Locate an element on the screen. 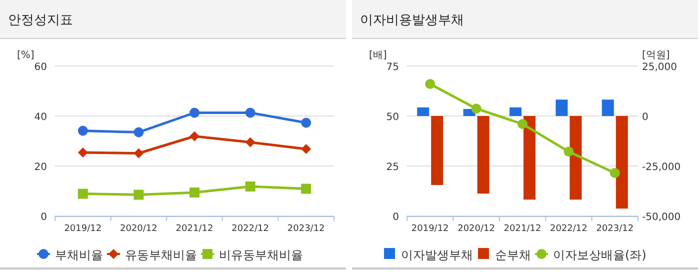 Image resolution: width=699 pixels, height=272 pixels. y2-tick-label: -25,000 is located at coordinates (661, 167).